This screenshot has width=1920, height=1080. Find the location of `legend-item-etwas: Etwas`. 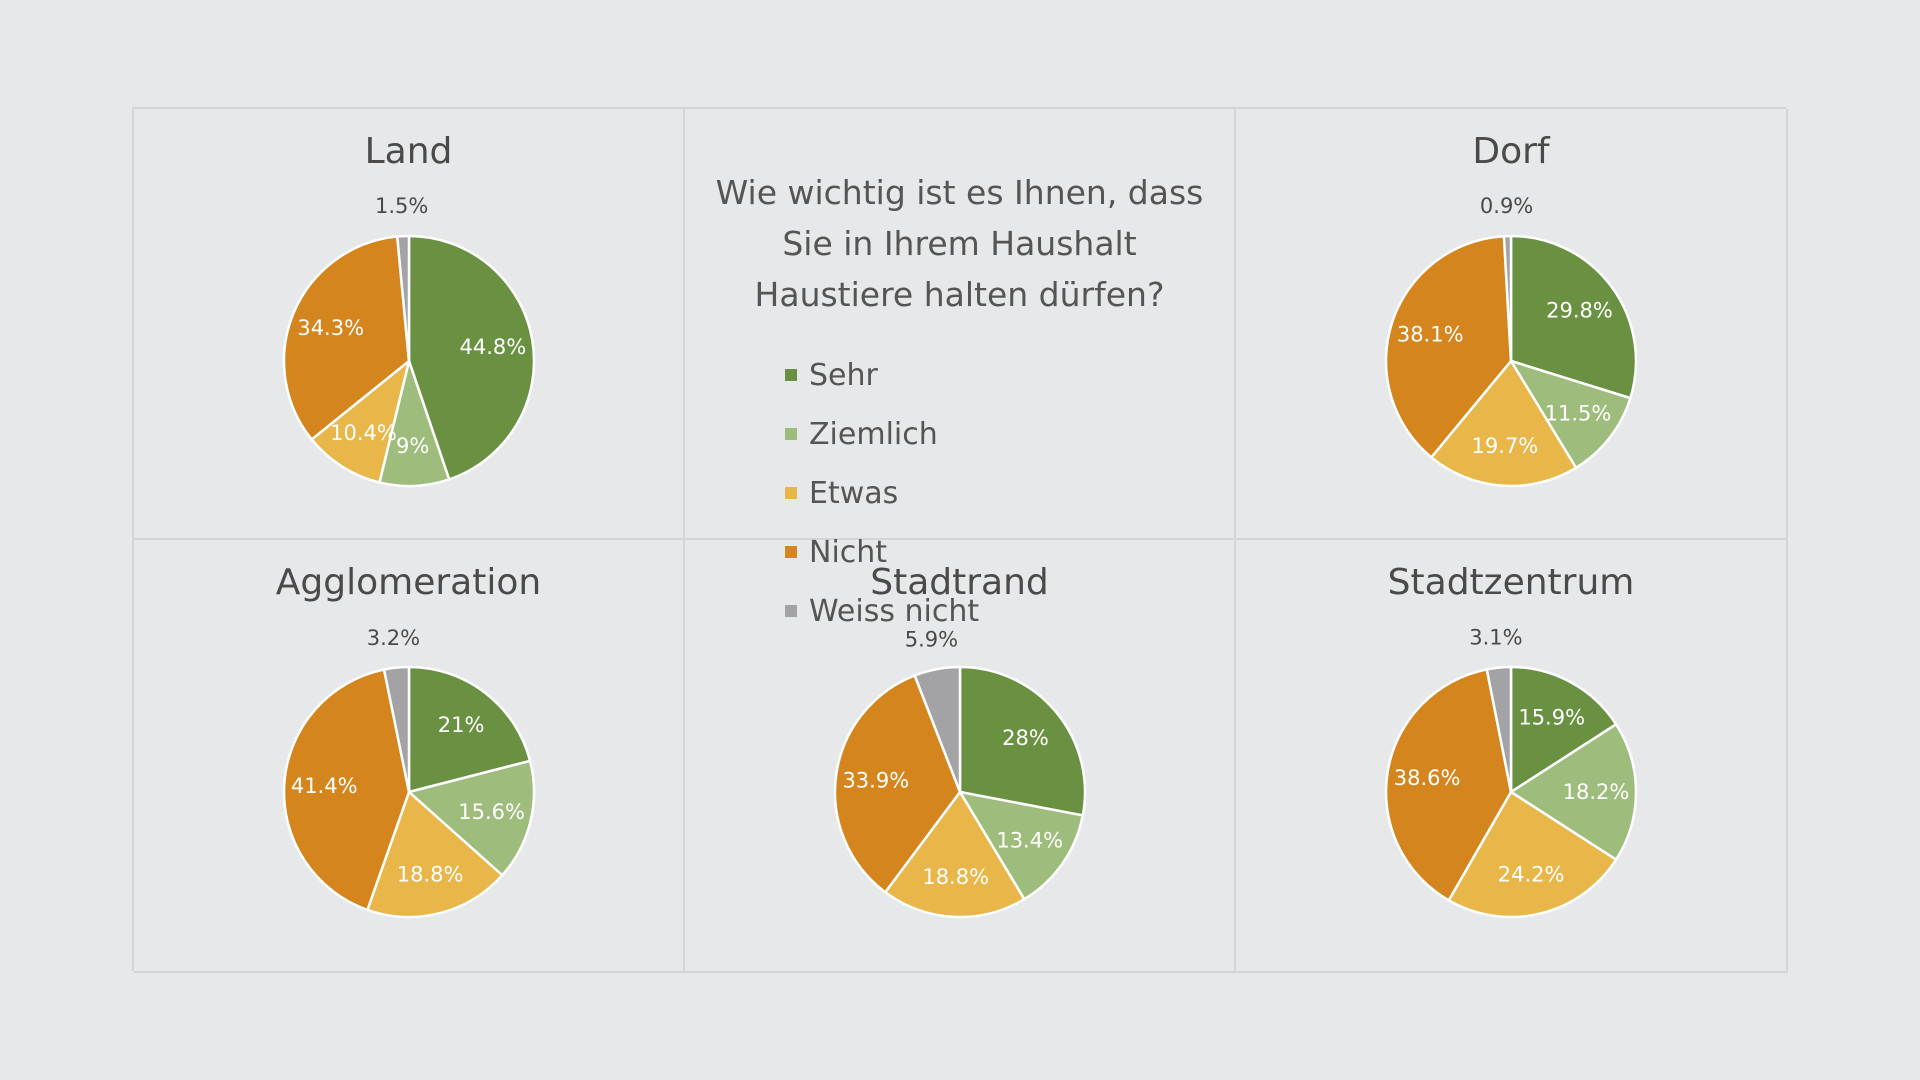

legend-item-etwas: Etwas is located at coordinates (887, 493).